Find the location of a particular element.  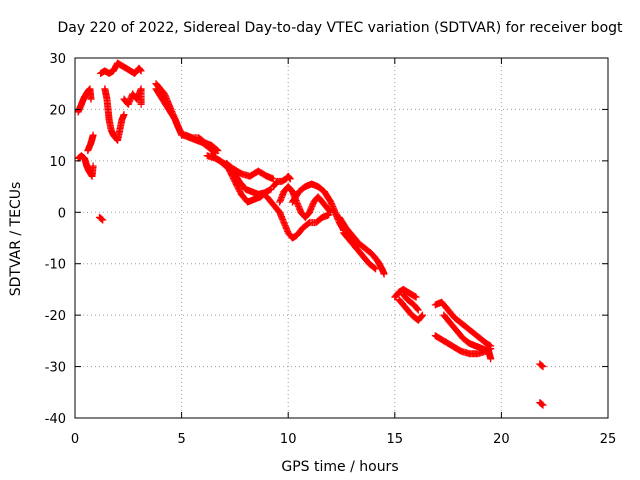

x-tick-label: 20 is located at coordinates (501, 439).